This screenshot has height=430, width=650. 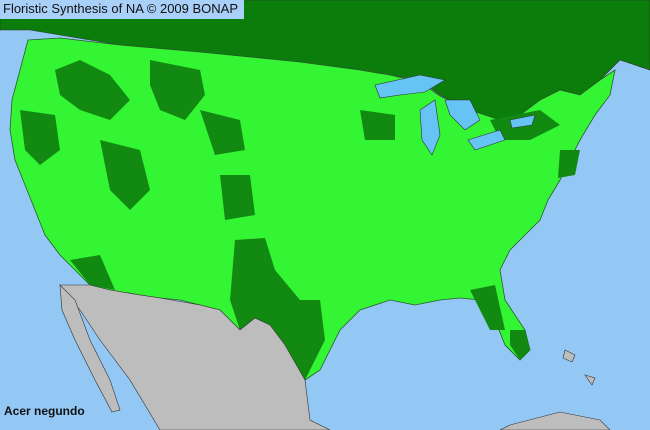 I want to click on bahamas, so click(x=579, y=367).